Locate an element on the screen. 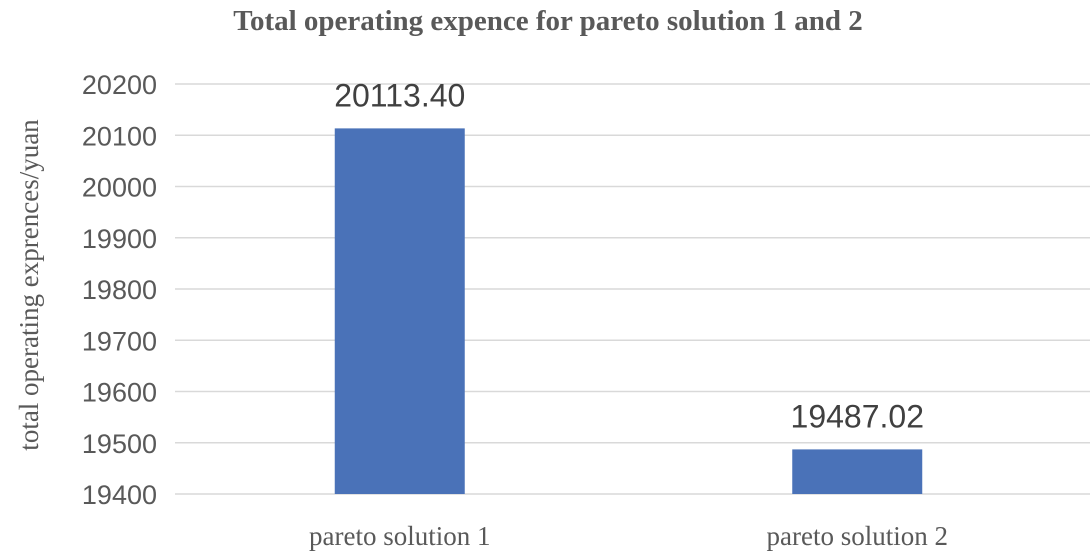 This screenshot has height=555, width=1091. y-tick-label: 19600 is located at coordinates (119, 393).